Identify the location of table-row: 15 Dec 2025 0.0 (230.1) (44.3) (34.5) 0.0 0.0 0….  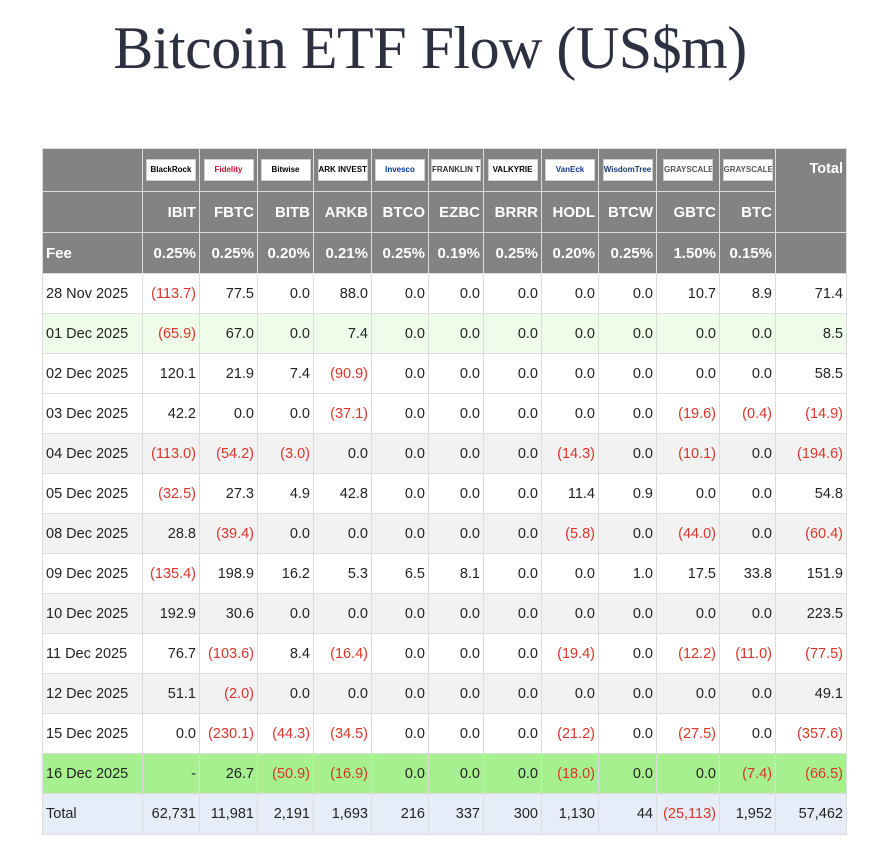
(444, 733).